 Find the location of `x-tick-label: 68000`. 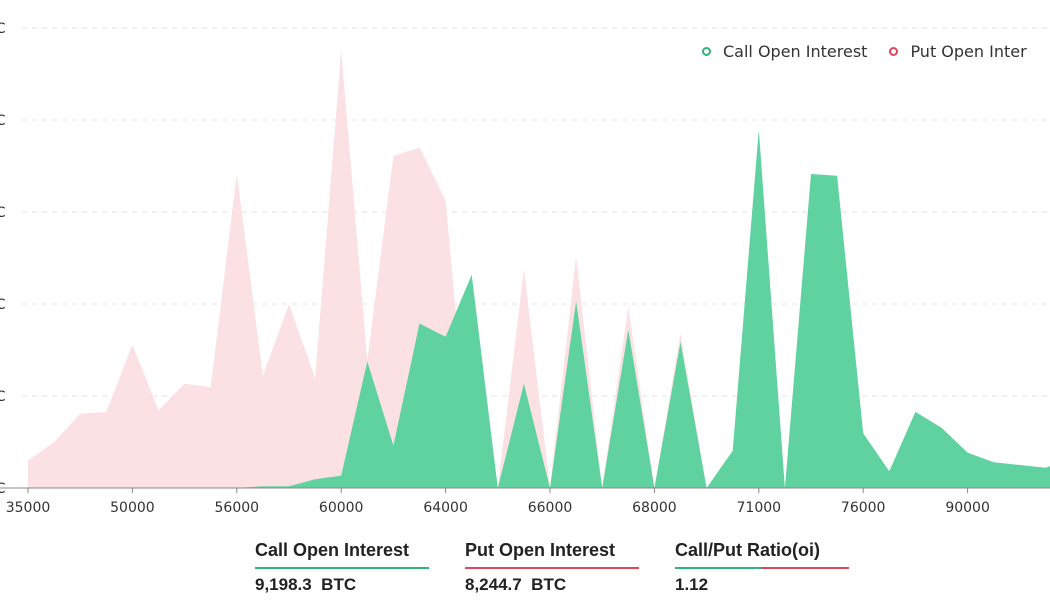

x-tick-label: 68000 is located at coordinates (654, 508).